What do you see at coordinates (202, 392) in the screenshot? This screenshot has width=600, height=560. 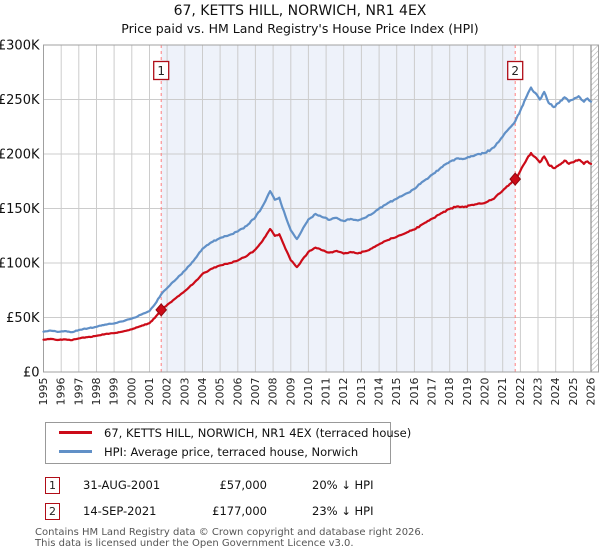 I see `x-axis-label: 2004` at bounding box center [202, 392].